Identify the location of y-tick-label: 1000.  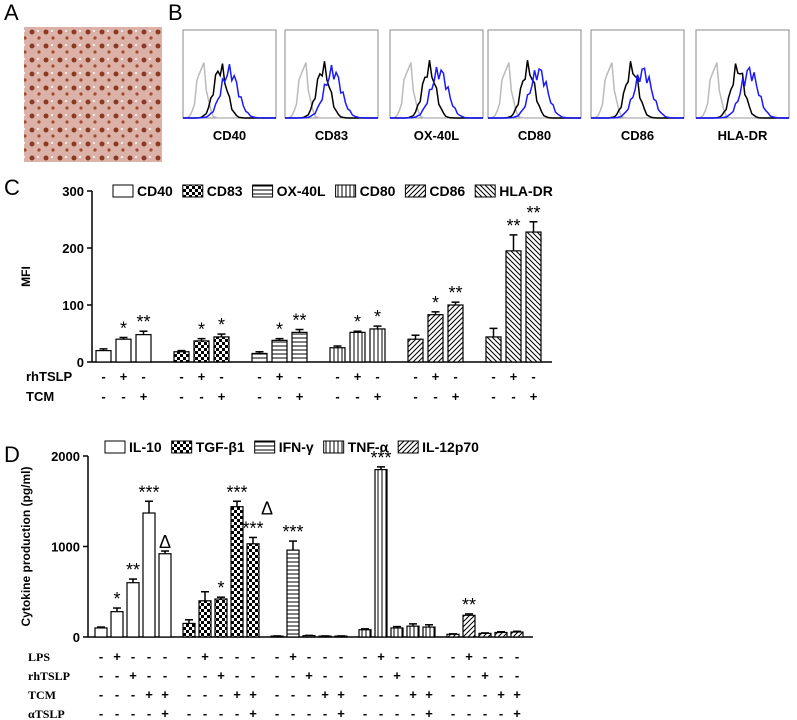
(65, 547).